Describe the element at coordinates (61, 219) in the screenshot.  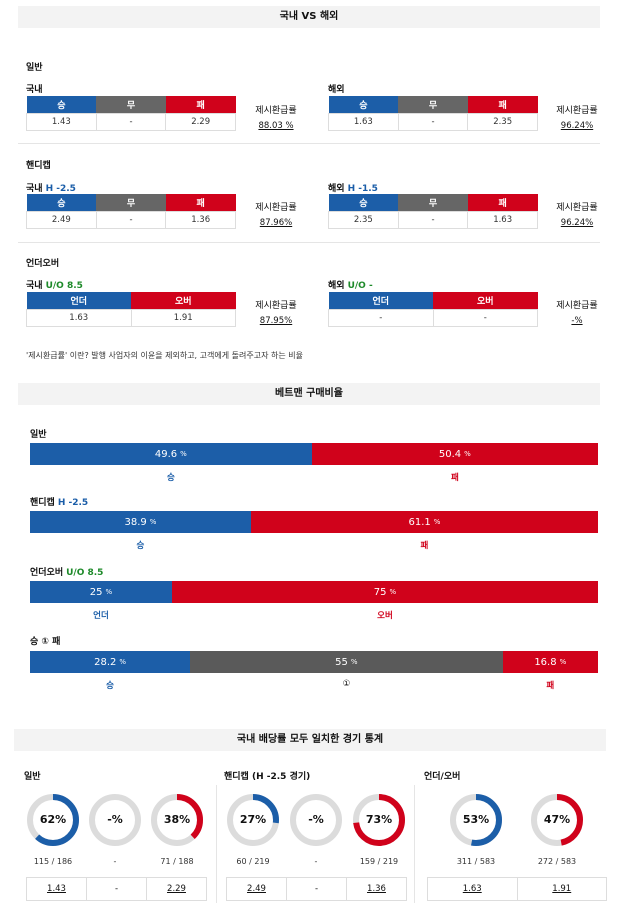
I see `odds-cell: 2.49` at that location.